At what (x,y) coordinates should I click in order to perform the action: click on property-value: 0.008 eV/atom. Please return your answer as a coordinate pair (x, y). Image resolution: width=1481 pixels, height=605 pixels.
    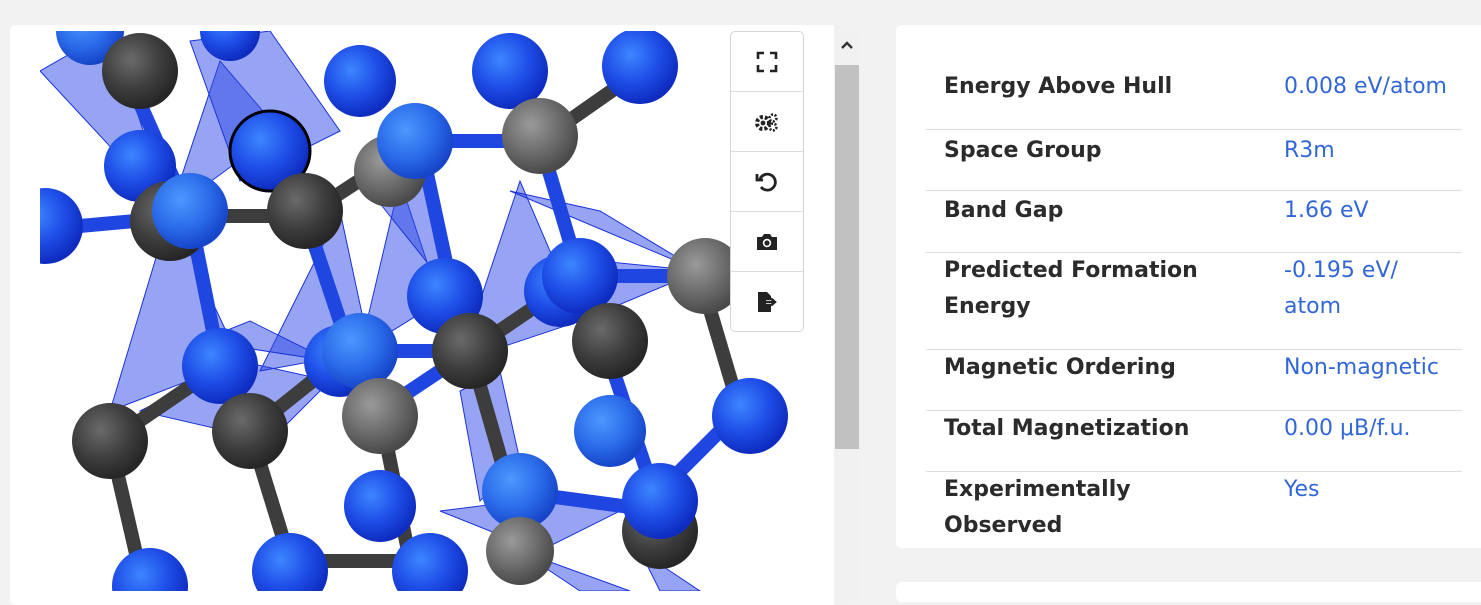
    Looking at the image, I should click on (1365, 86).